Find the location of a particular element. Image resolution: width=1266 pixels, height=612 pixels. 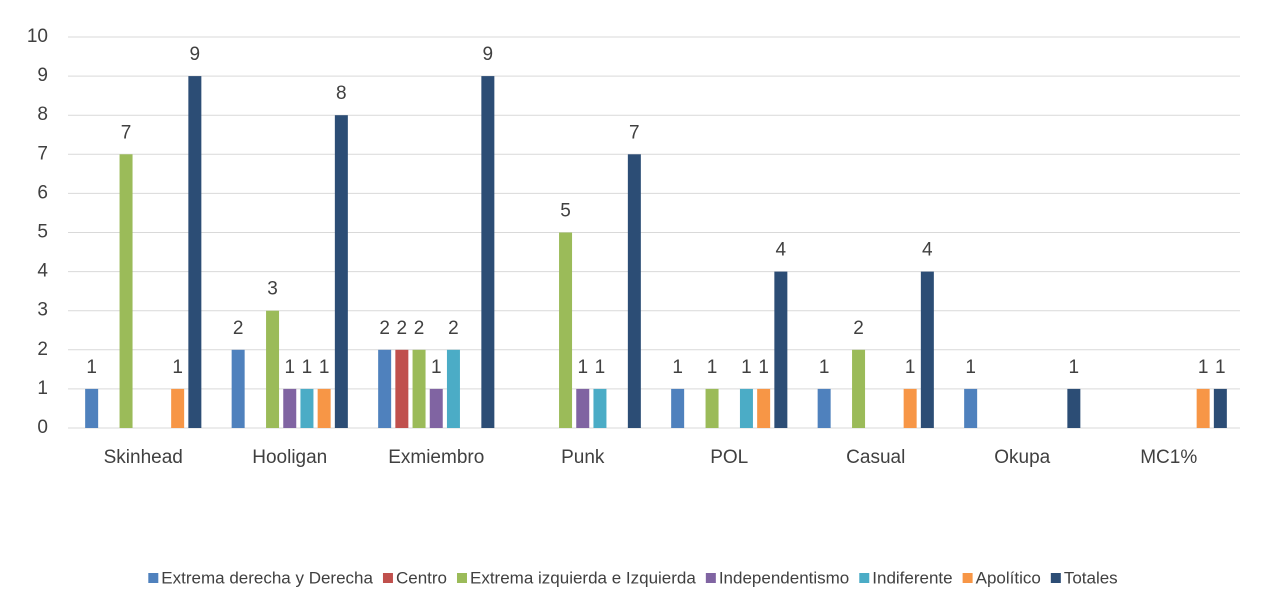

legend-label: Apolítico is located at coordinates (1008, 577).